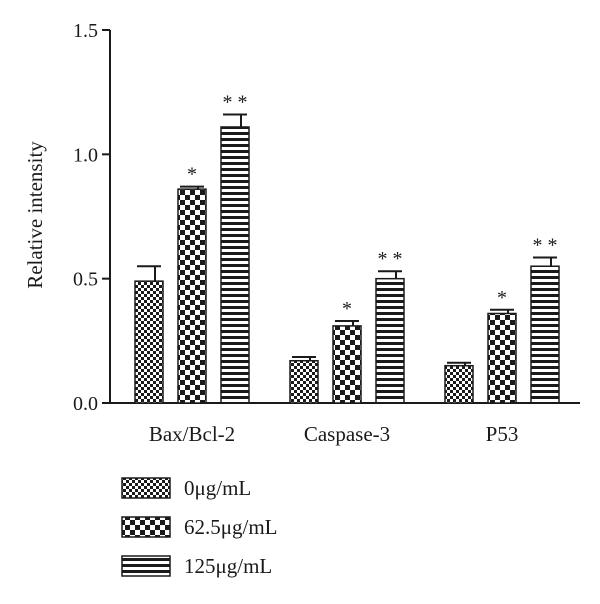 Image resolution: width=600 pixels, height=604 pixels. I want to click on legend-label: 62.5μg/mL, so click(231, 527).